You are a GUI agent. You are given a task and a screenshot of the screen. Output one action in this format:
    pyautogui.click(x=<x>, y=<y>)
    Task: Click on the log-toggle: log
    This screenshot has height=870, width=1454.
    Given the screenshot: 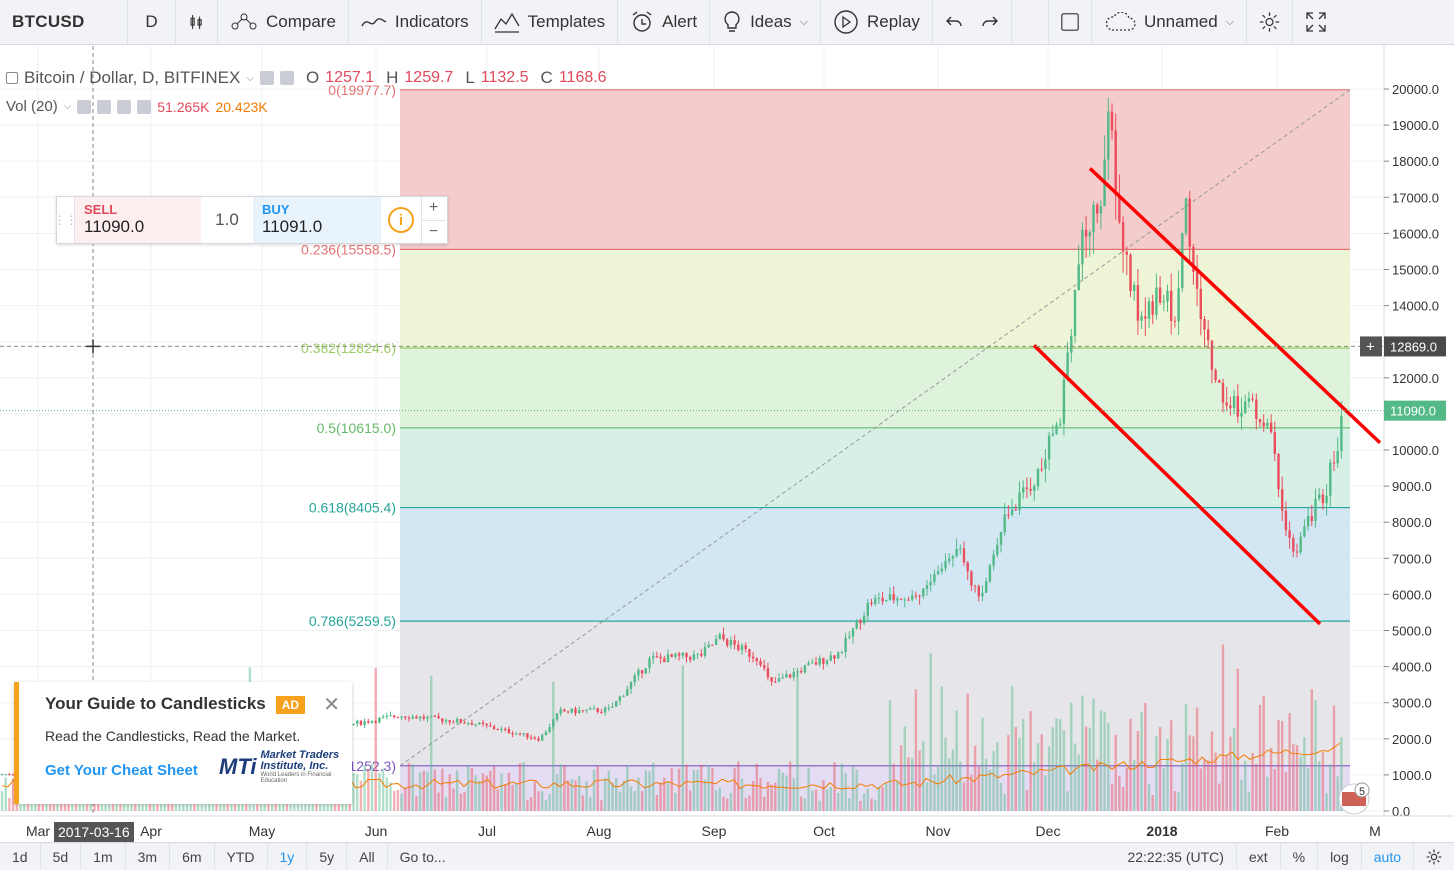 What is the action you would take?
    pyautogui.click(x=1340, y=856)
    